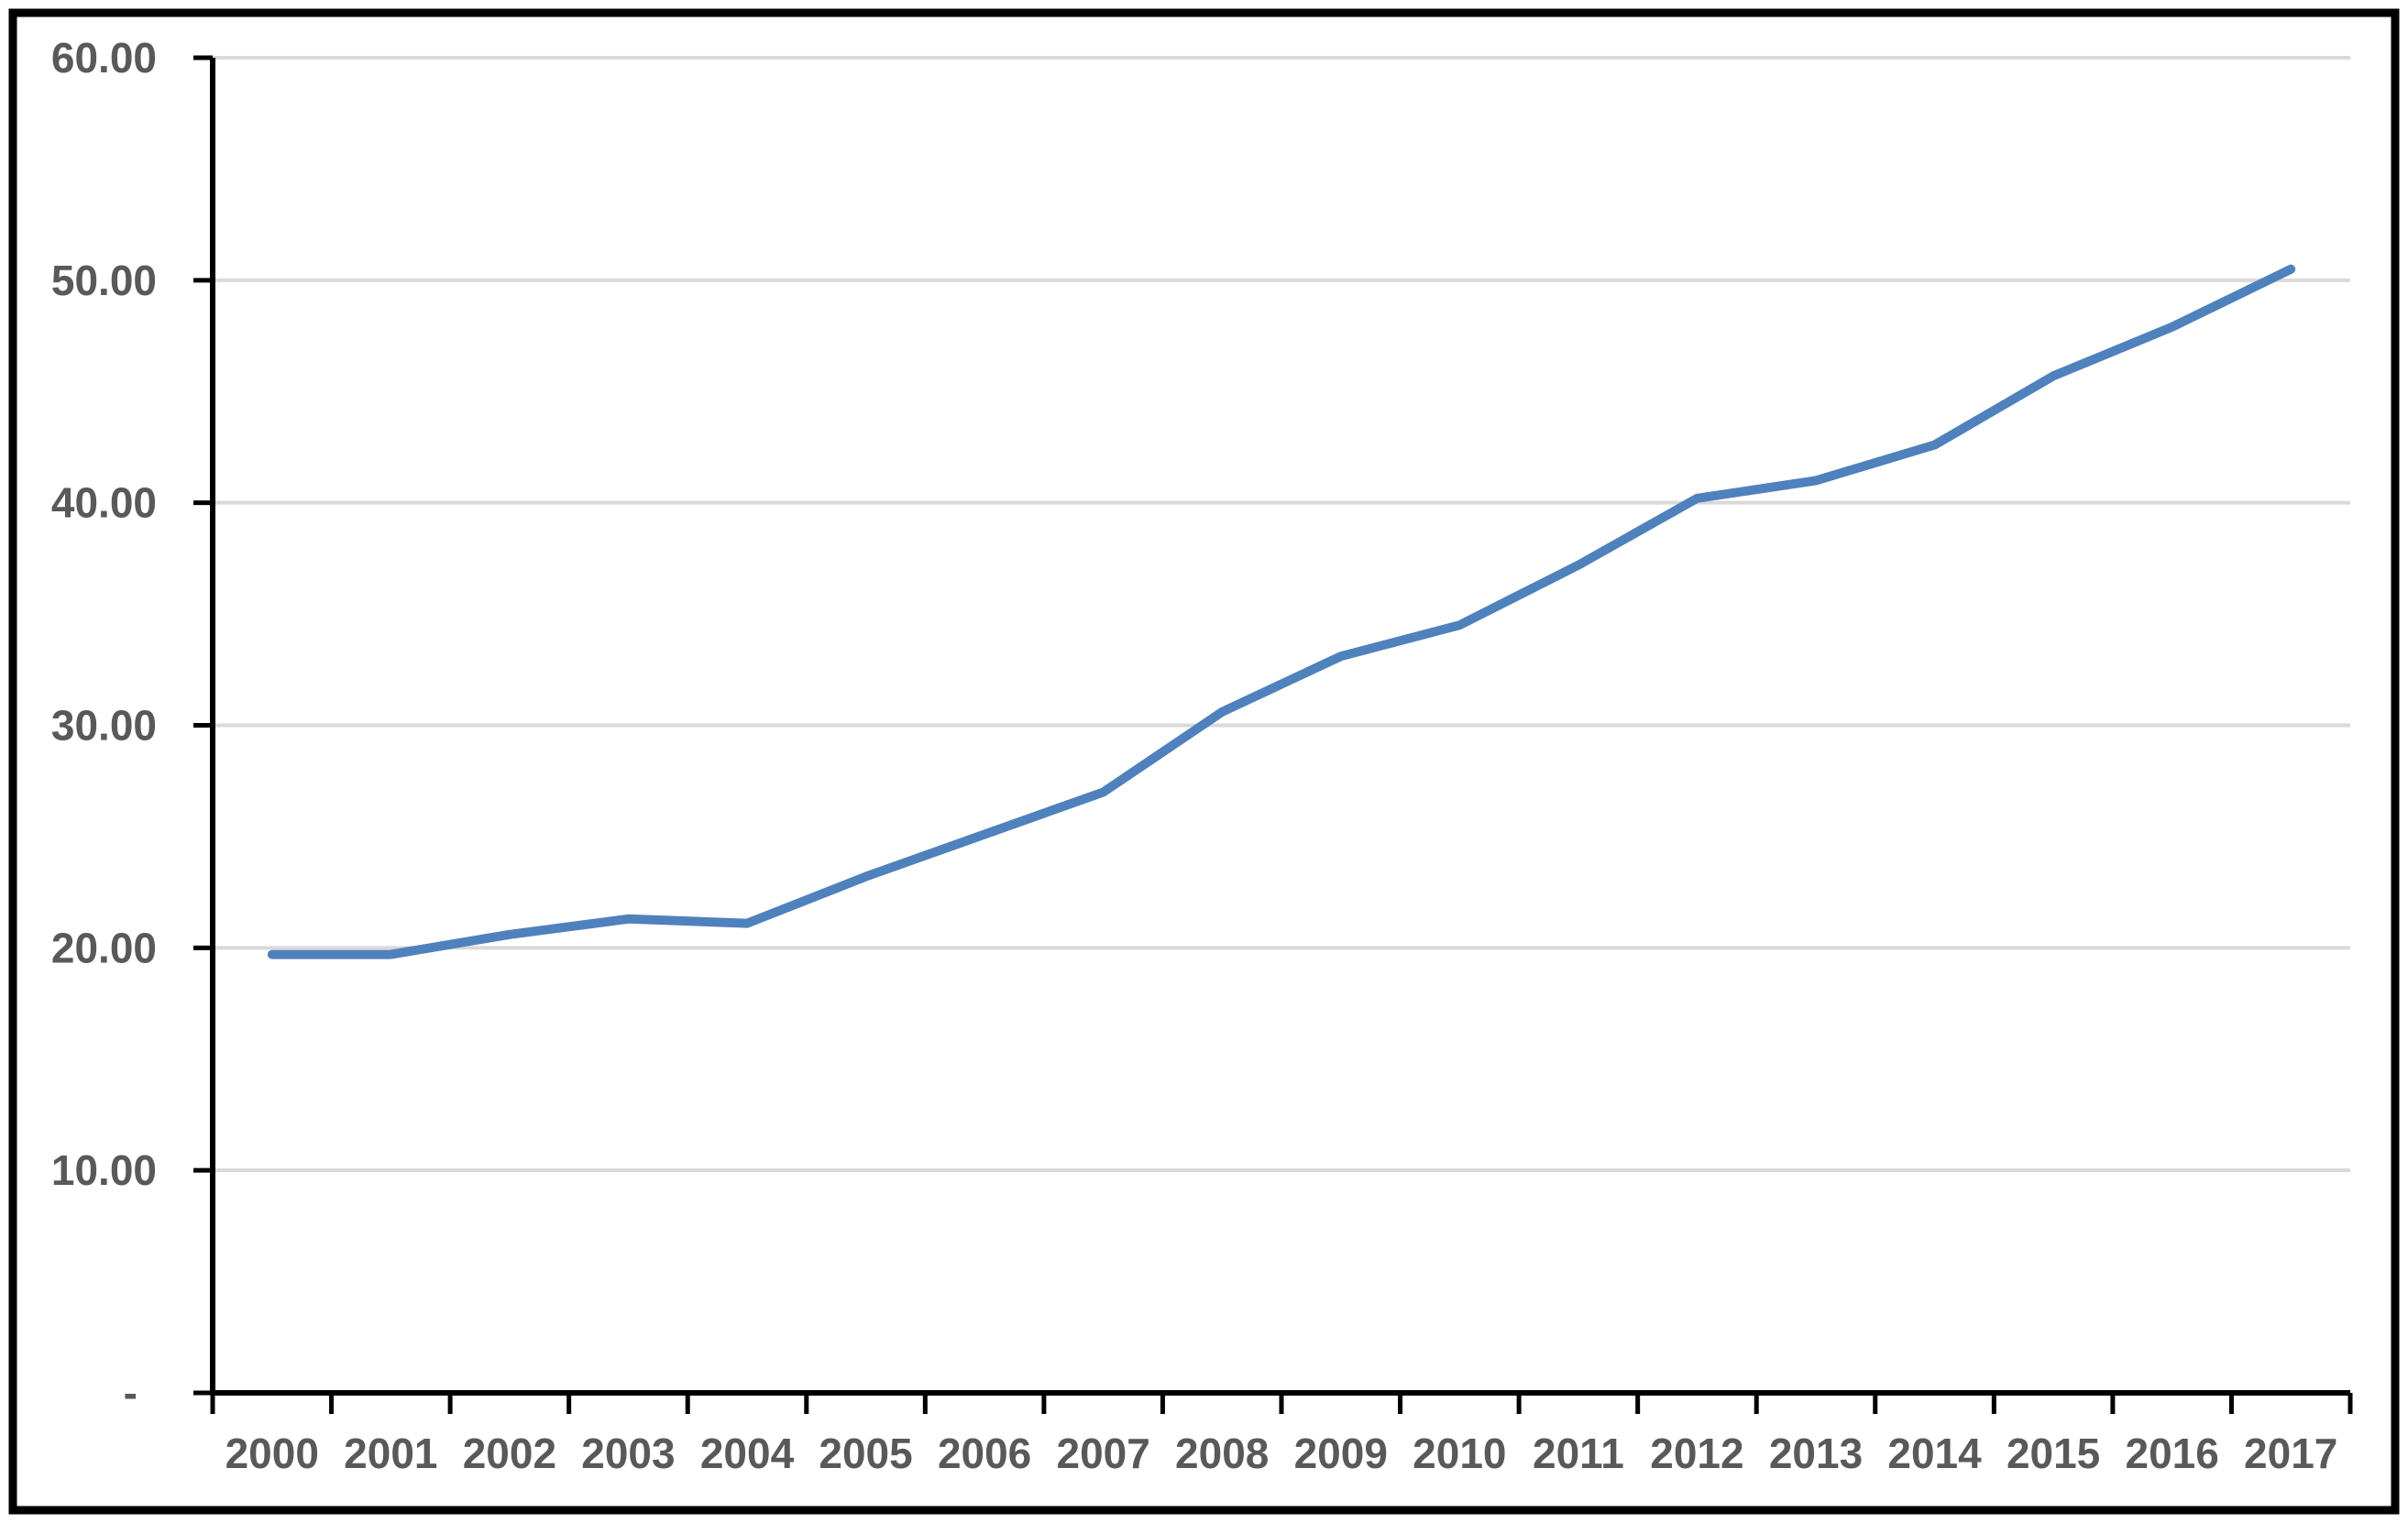  What do you see at coordinates (628, 1453) in the screenshot?
I see `x-axis-tick-label: 2003` at bounding box center [628, 1453].